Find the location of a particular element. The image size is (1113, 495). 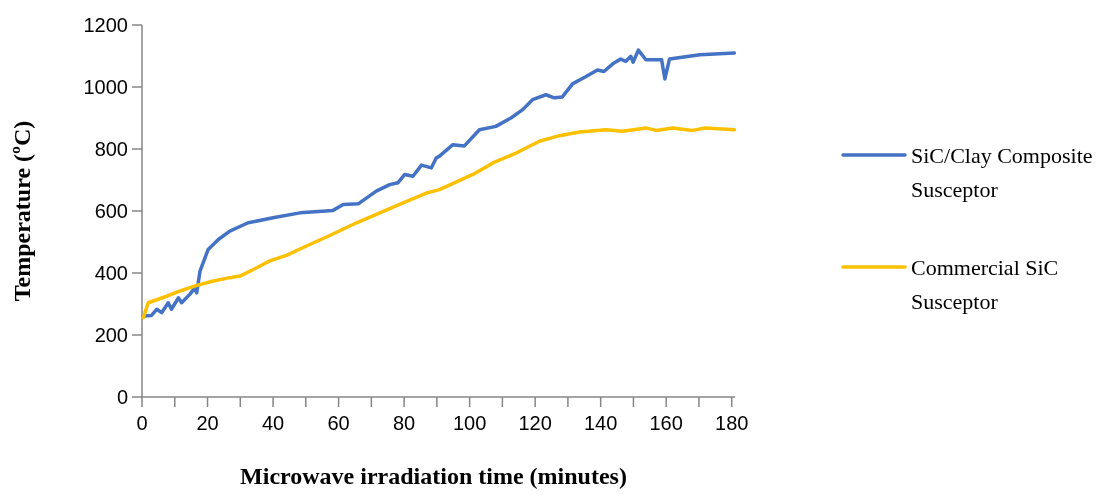

y-tick-label: 800 is located at coordinates (111, 149).